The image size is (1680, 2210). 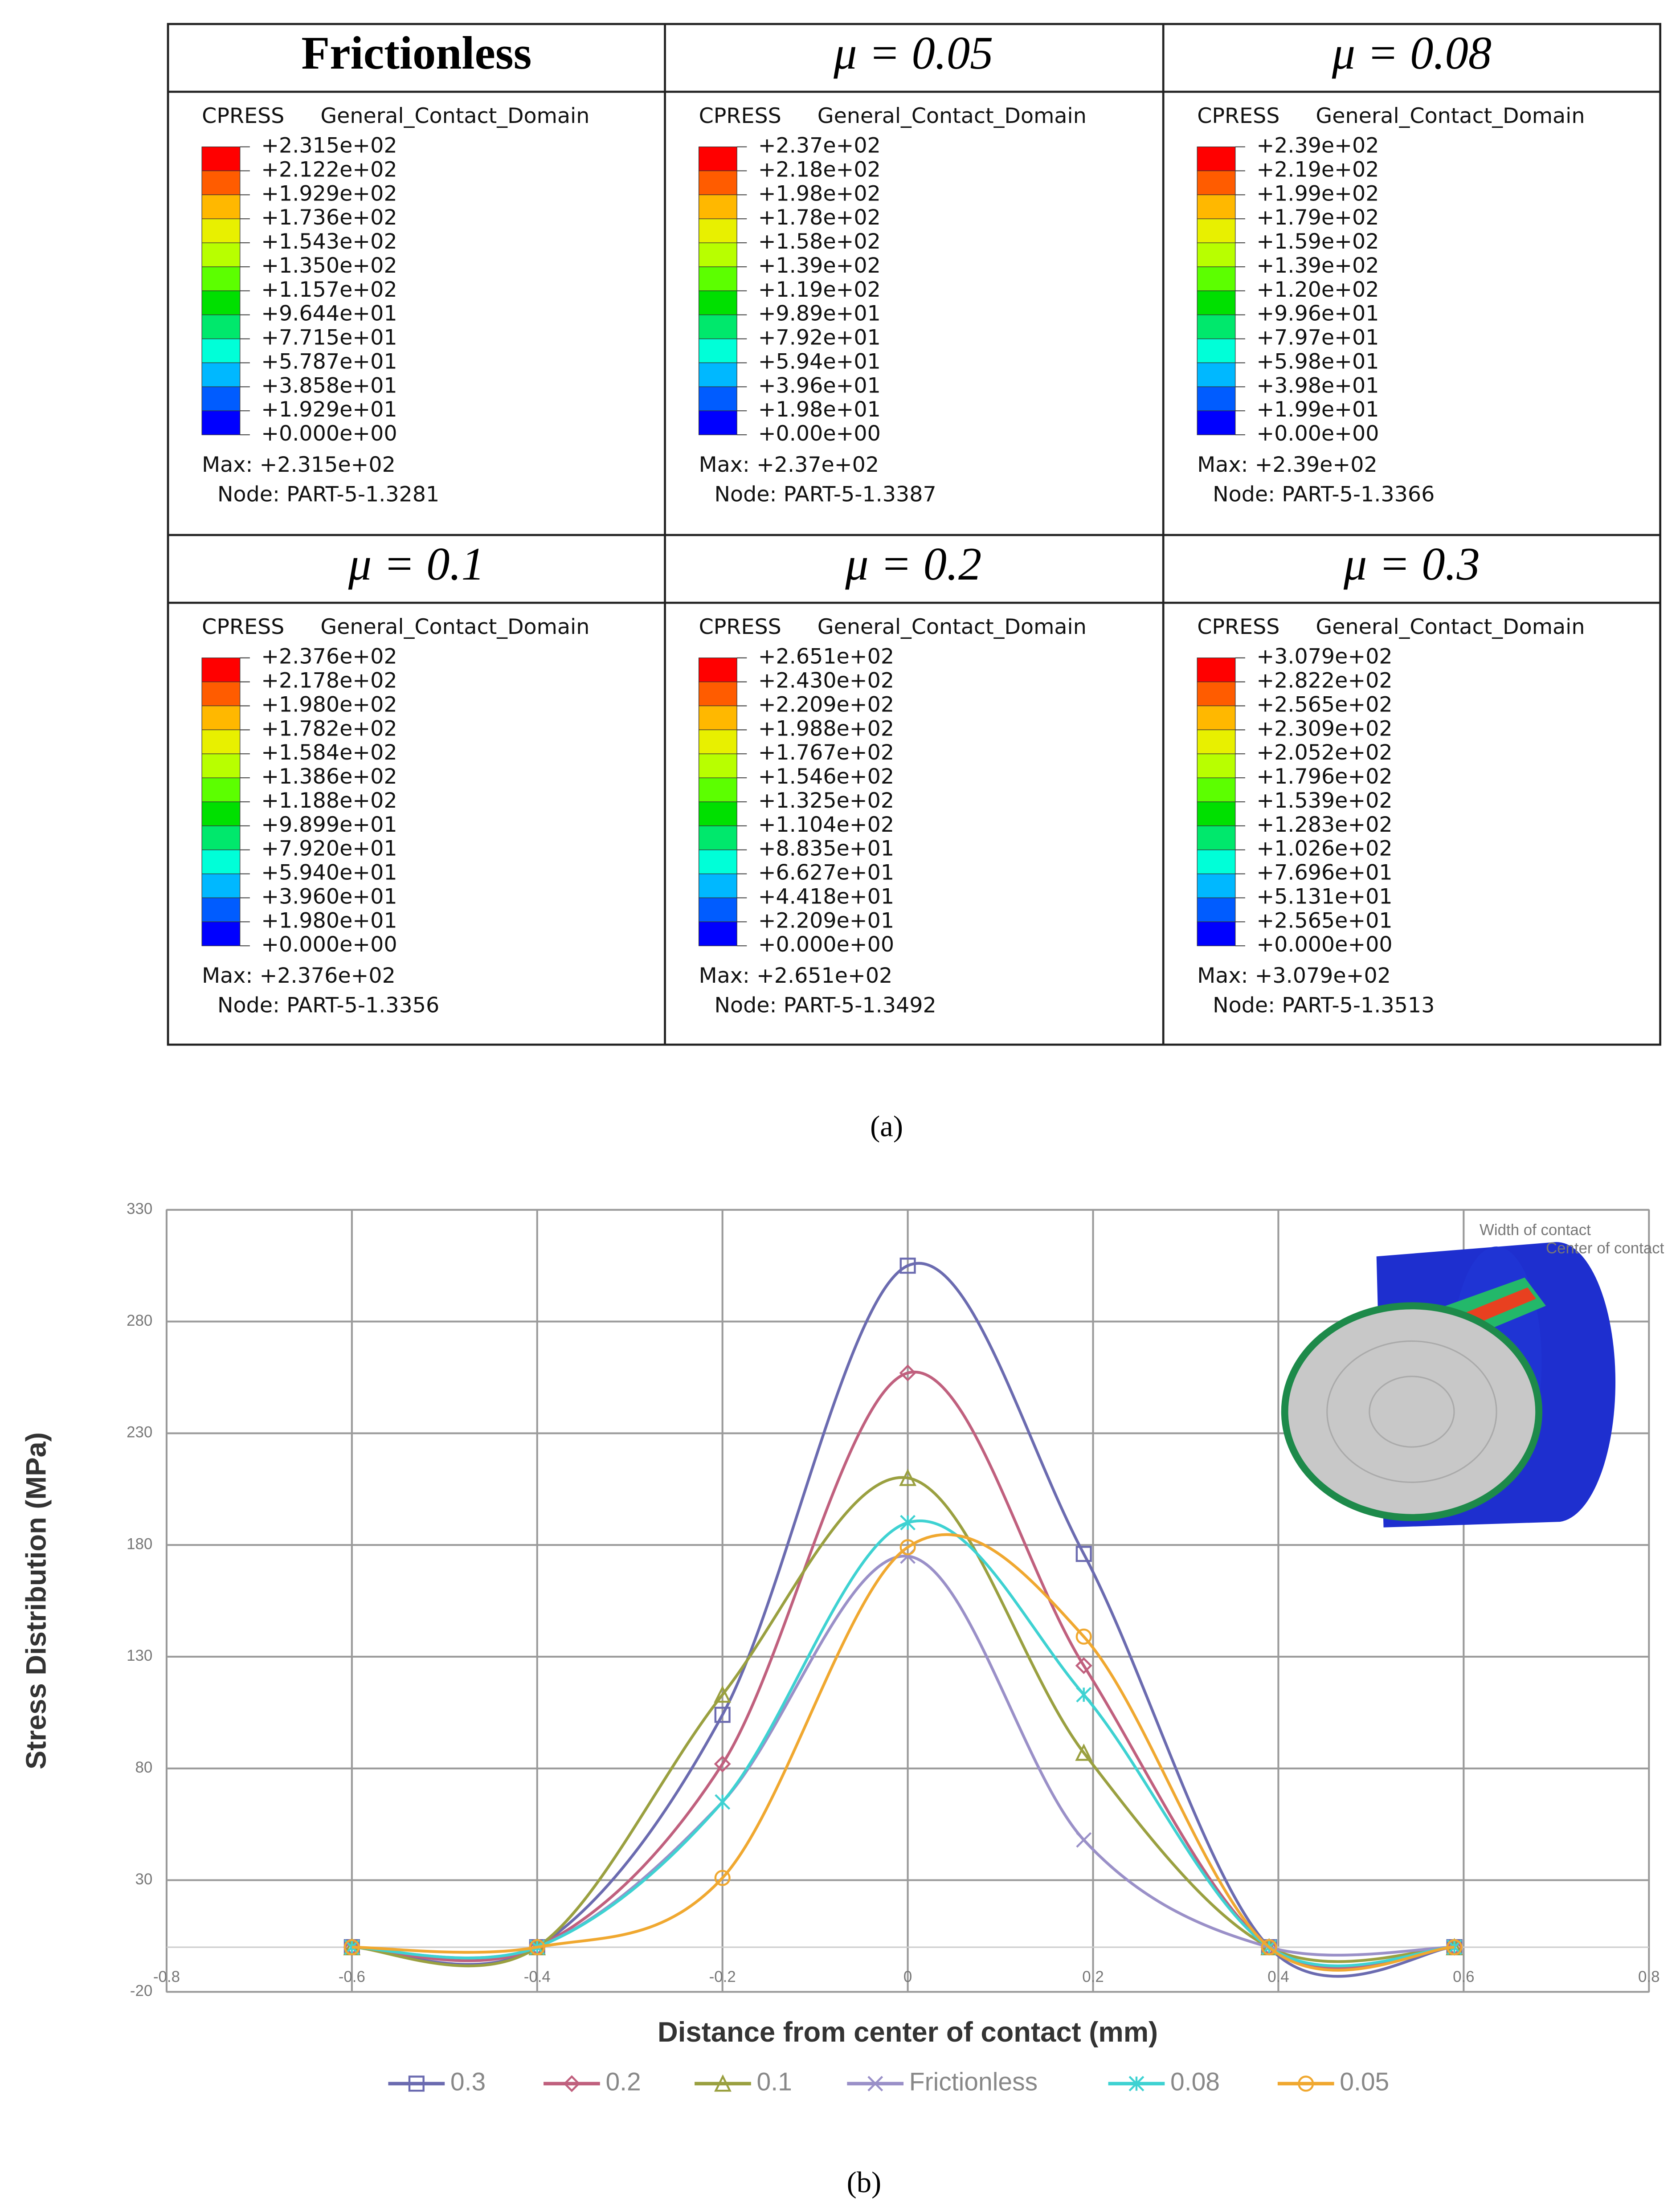 What do you see at coordinates (329, 361) in the screenshot?
I see `colorbar-label: +5.787e+01` at bounding box center [329, 361].